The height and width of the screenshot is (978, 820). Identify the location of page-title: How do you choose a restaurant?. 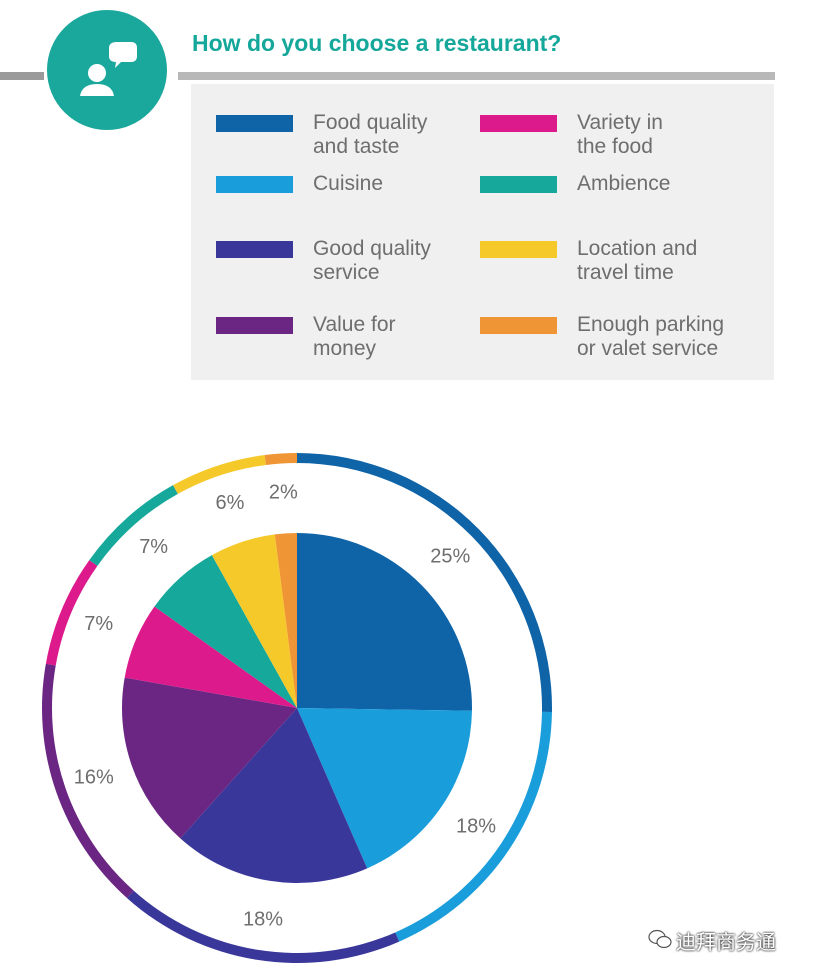
(377, 43).